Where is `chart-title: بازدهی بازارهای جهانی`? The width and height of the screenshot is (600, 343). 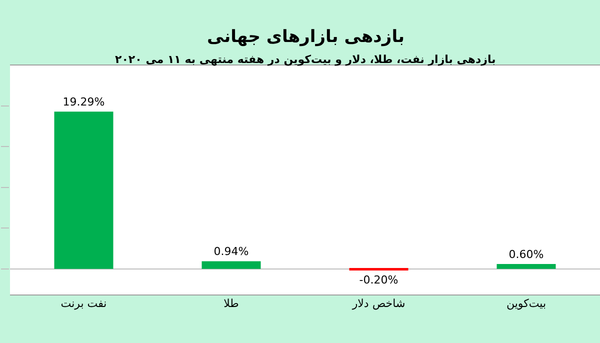 chart-title: بازدهی بازارهای جهانی is located at coordinates (305, 37).